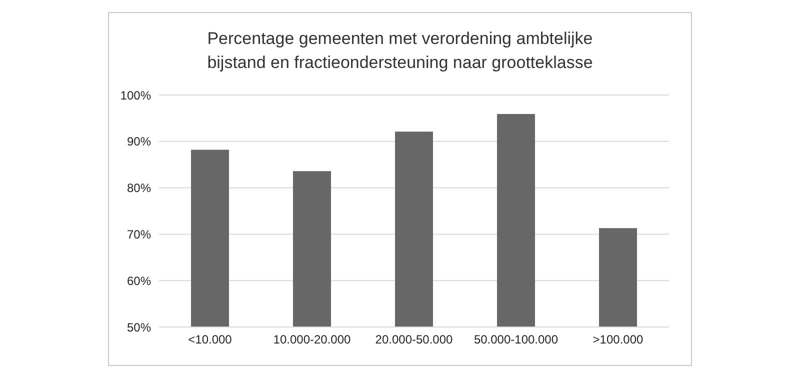 This screenshot has width=800, height=384. I want to click on y-tick-label: 90%, so click(139, 141).